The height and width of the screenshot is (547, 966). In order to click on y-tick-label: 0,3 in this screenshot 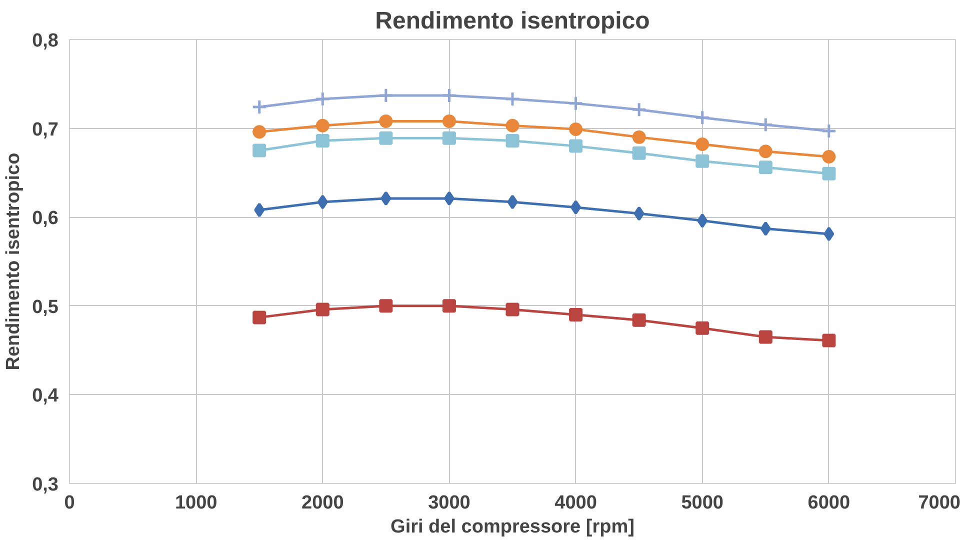, I will do `click(45, 485)`.